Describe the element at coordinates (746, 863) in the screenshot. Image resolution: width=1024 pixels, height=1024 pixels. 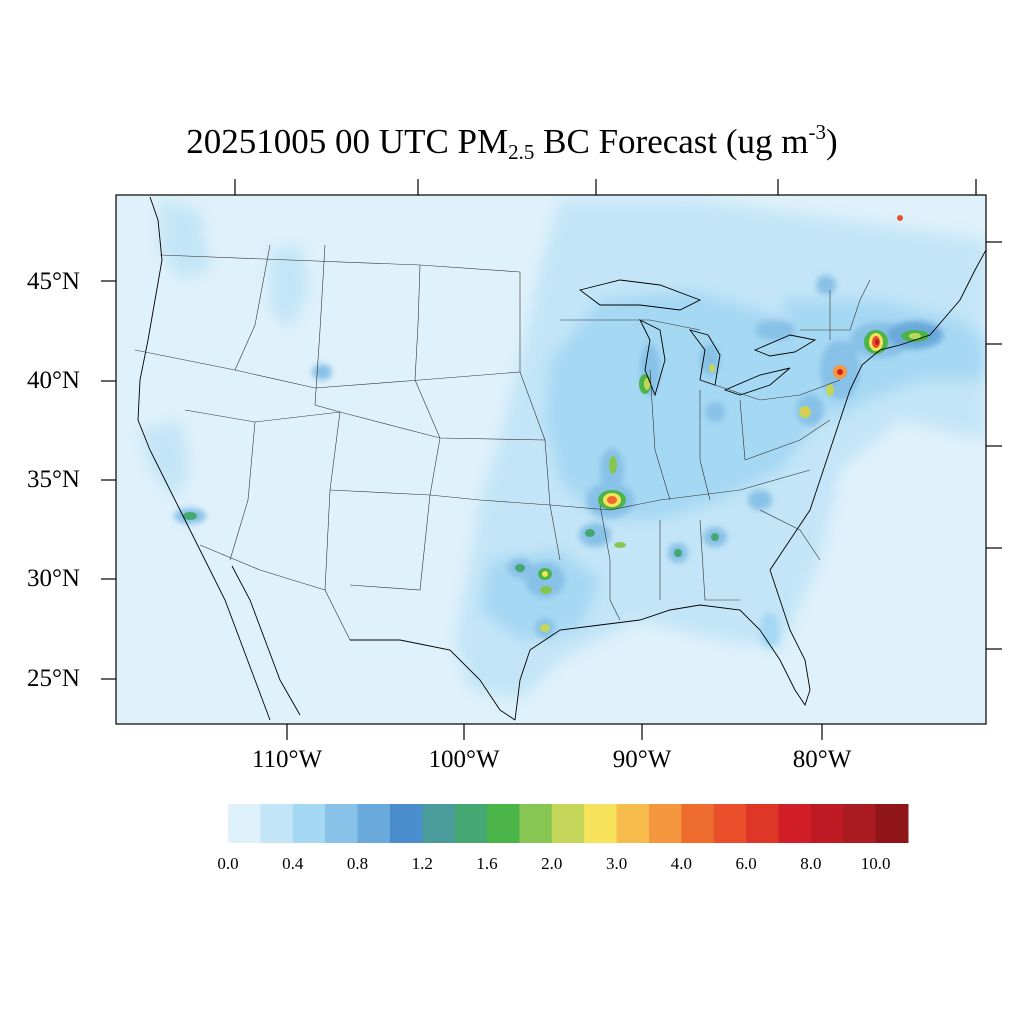
I see `colorbar-label: 6.0` at that location.